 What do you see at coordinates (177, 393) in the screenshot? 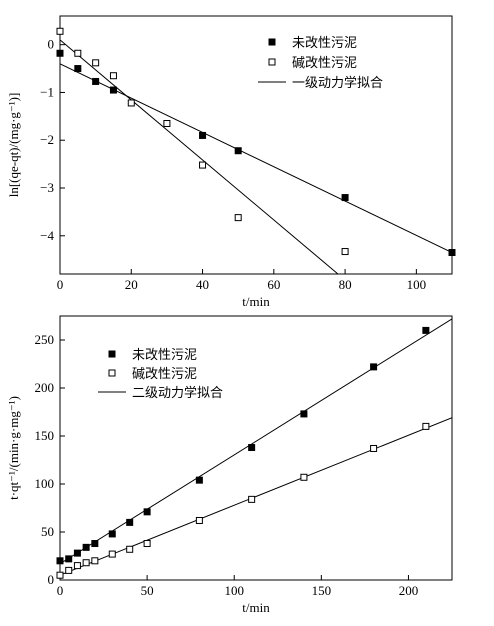
I see `legend-label: 二级动力学拟合` at bounding box center [177, 393].